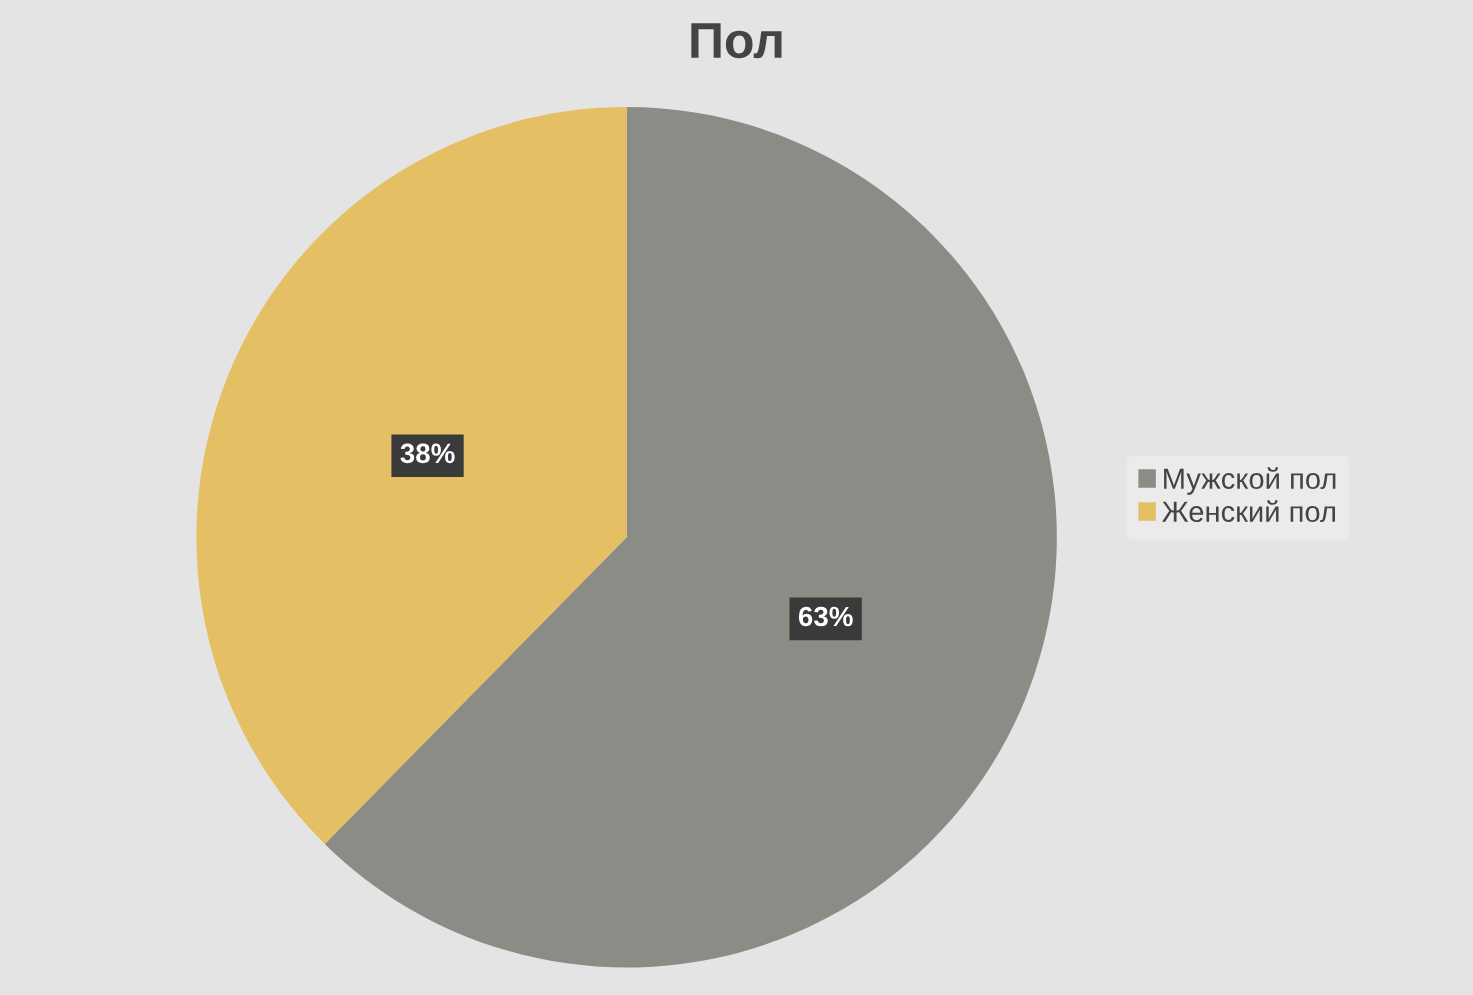  What do you see at coordinates (736, 41) in the screenshot?
I see `chart-title: Пол` at bounding box center [736, 41].